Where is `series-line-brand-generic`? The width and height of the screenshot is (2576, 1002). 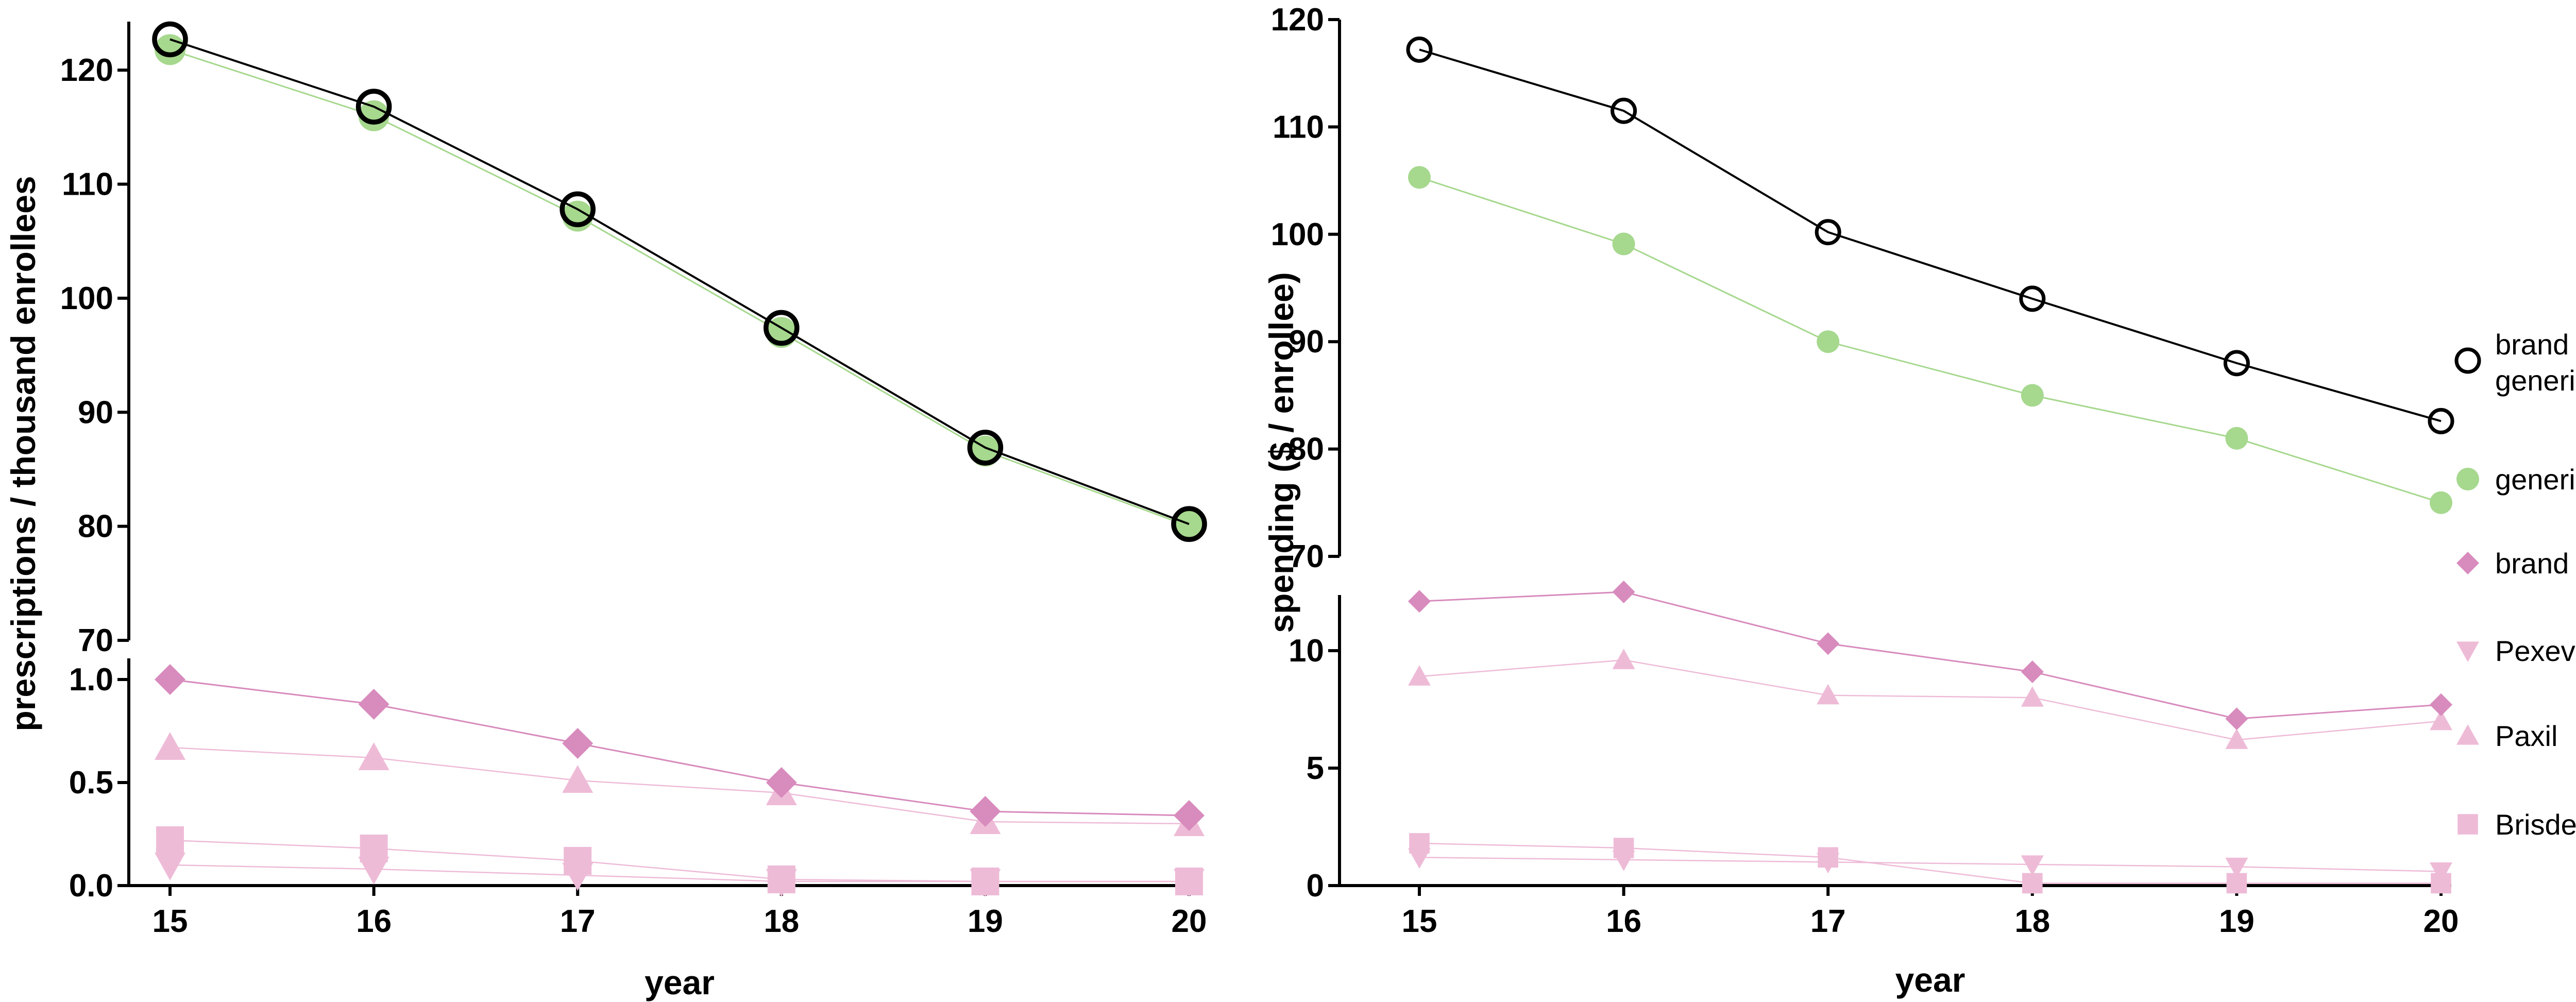 series-line-brand-generic is located at coordinates (1930, 235).